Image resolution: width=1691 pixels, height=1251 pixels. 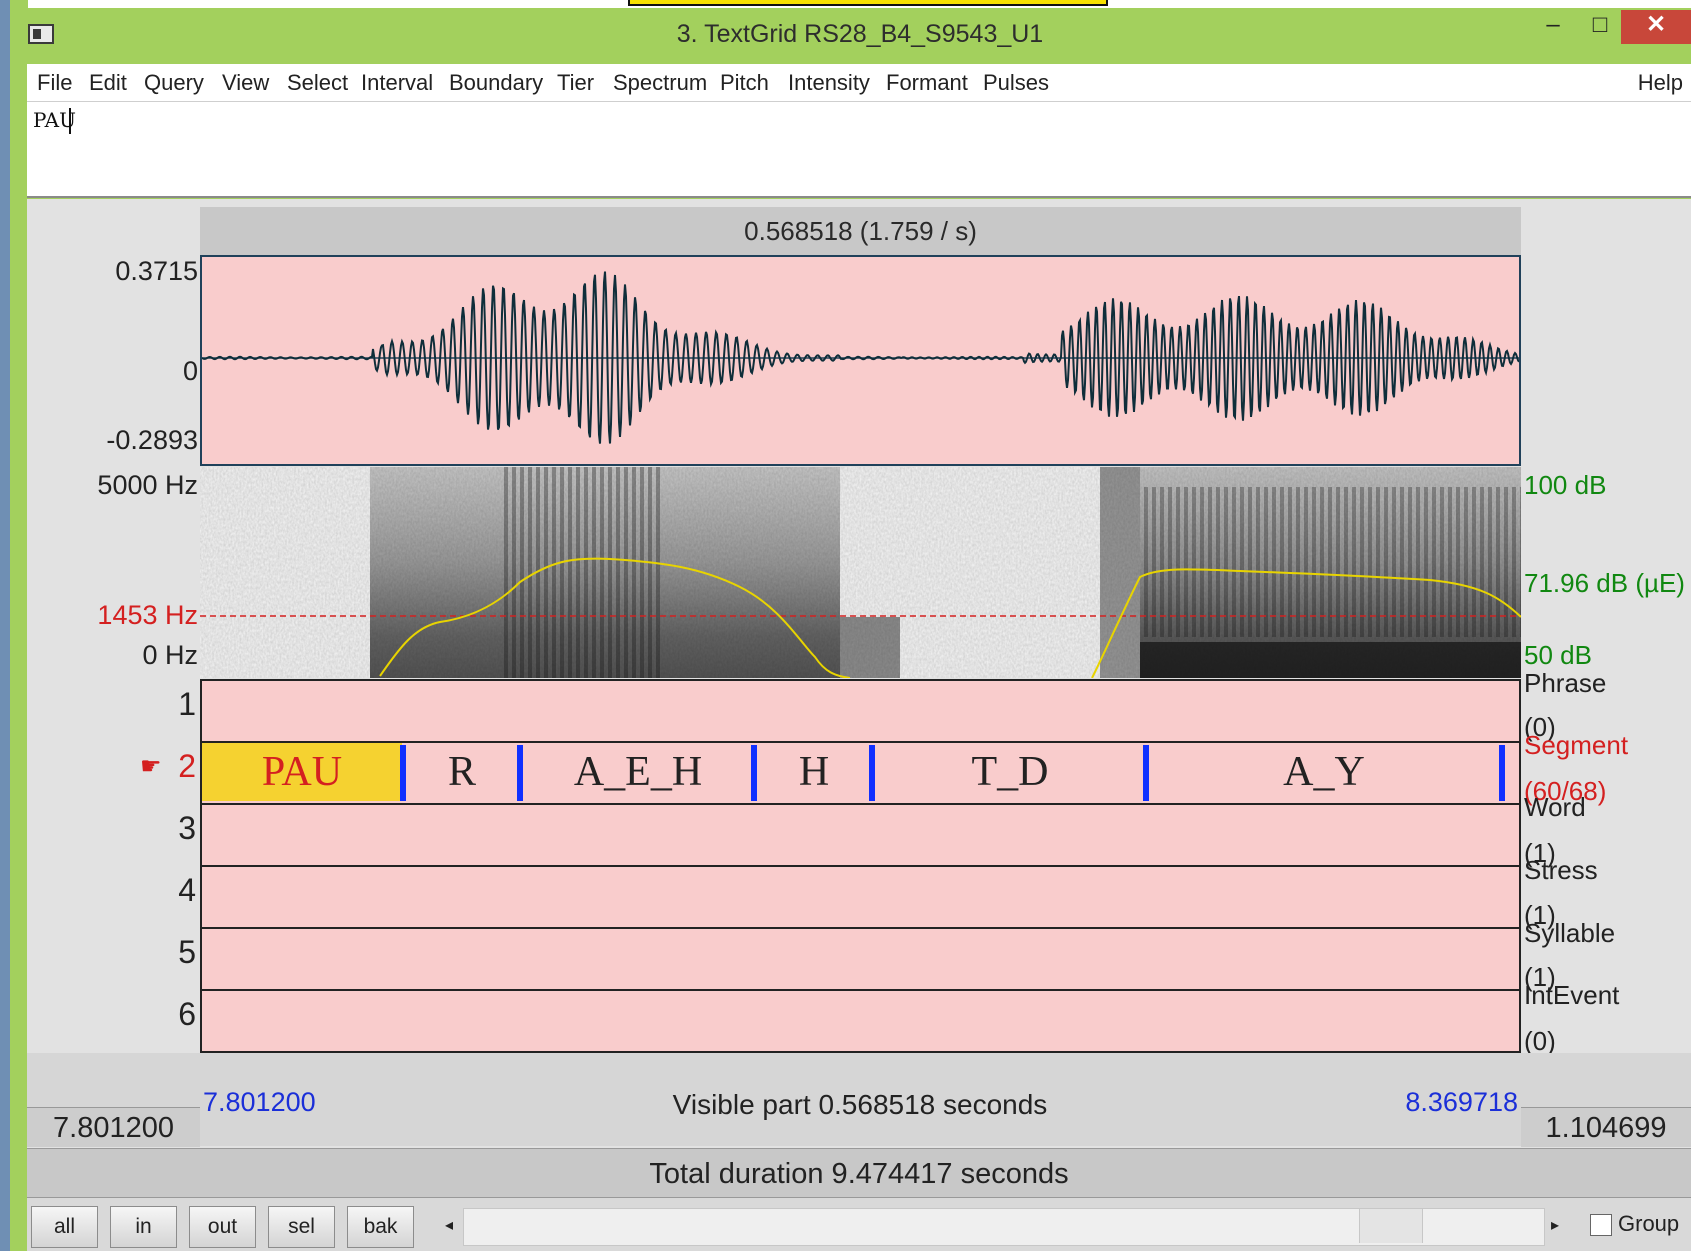 I want to click on waveform-max-label: 0.3715, so click(x=156, y=271).